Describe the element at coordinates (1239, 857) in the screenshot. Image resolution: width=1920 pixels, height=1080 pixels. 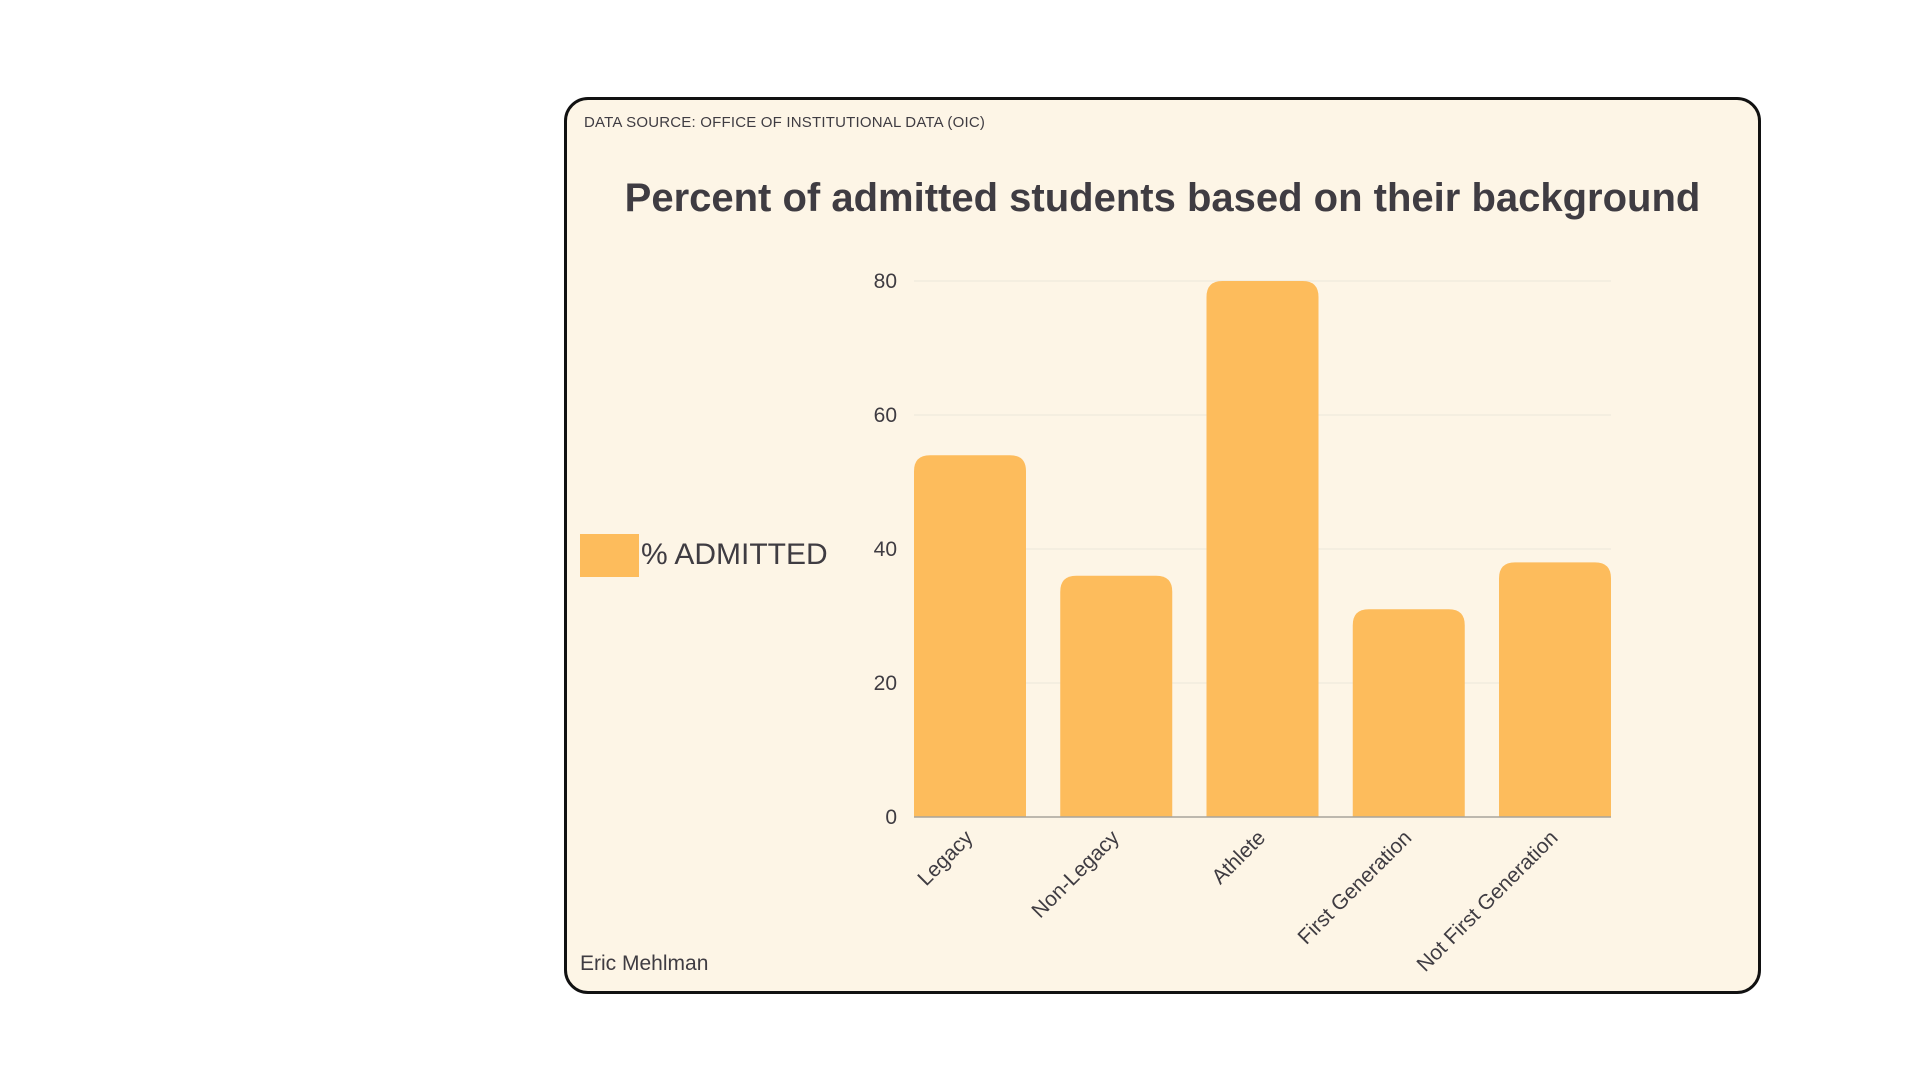
I see `x-tick-label: Athlete` at that location.